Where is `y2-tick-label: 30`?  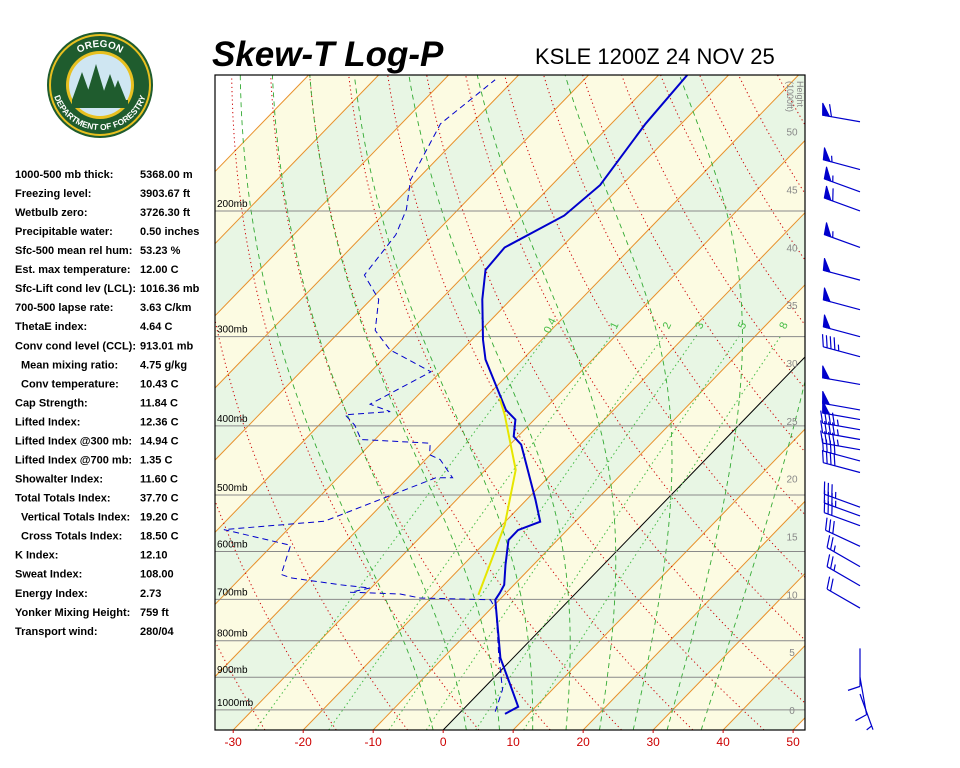 y2-tick-label: 30 is located at coordinates (792, 364).